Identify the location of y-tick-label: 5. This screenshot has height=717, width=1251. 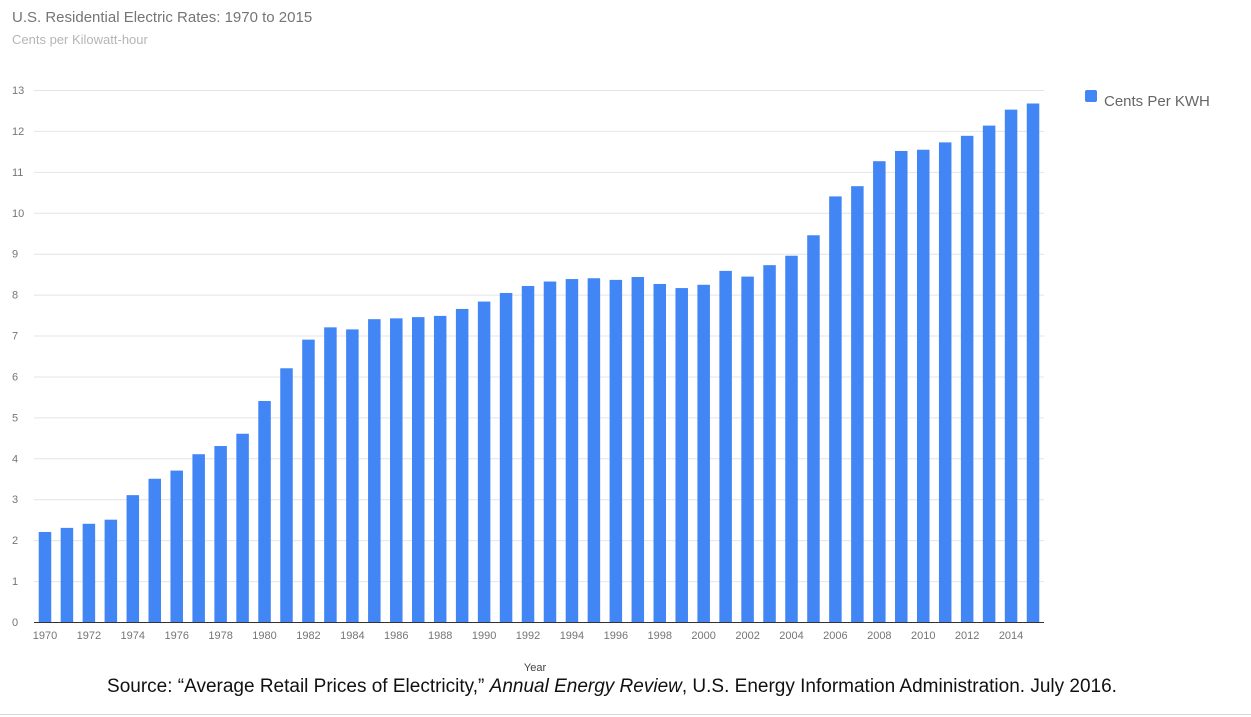
(15, 418).